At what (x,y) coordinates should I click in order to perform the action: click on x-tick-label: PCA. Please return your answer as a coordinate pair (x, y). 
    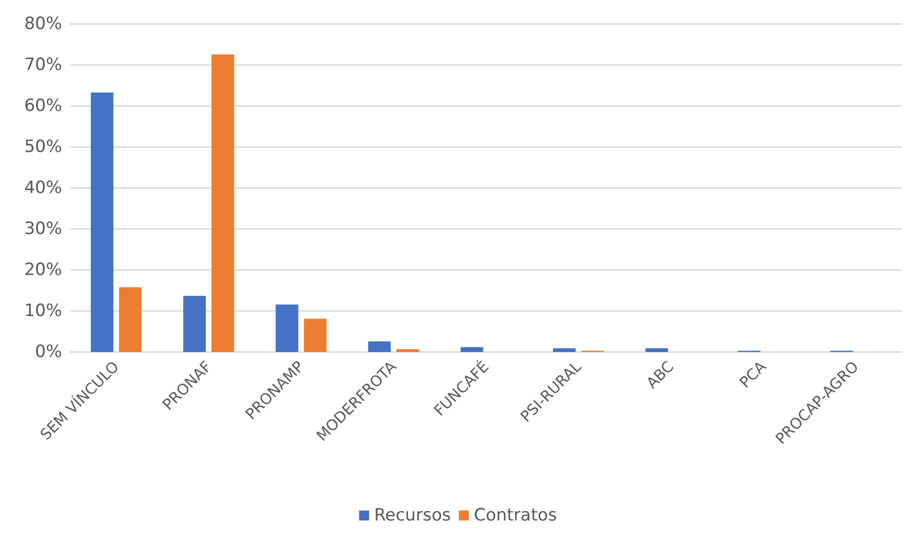
    Looking at the image, I should click on (753, 374).